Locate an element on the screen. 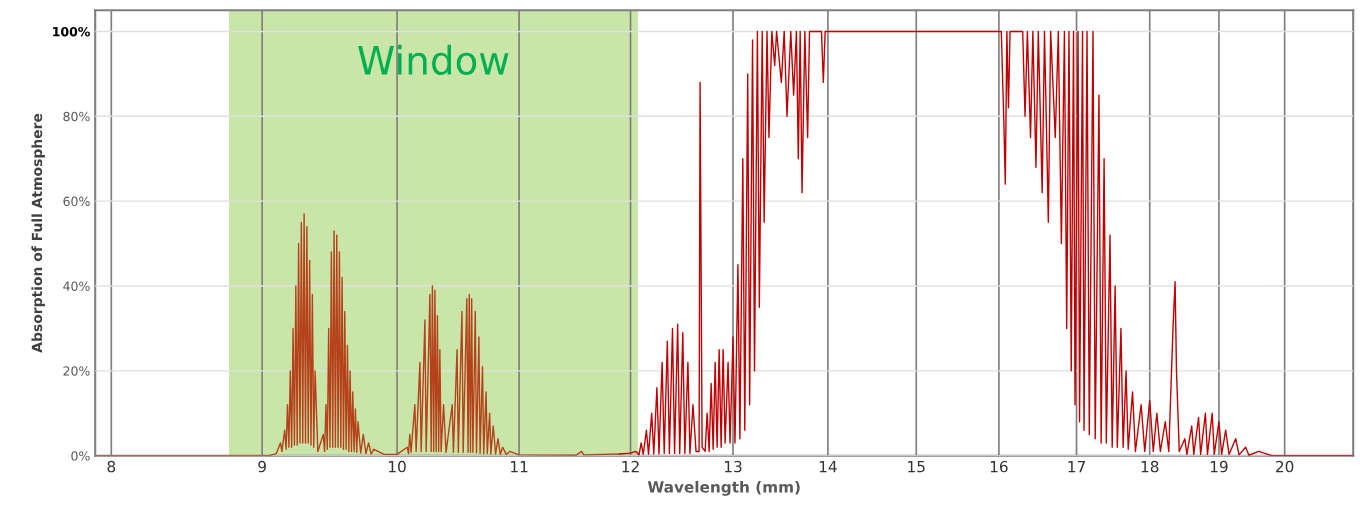  x-tick-label: 19 is located at coordinates (1219, 466).